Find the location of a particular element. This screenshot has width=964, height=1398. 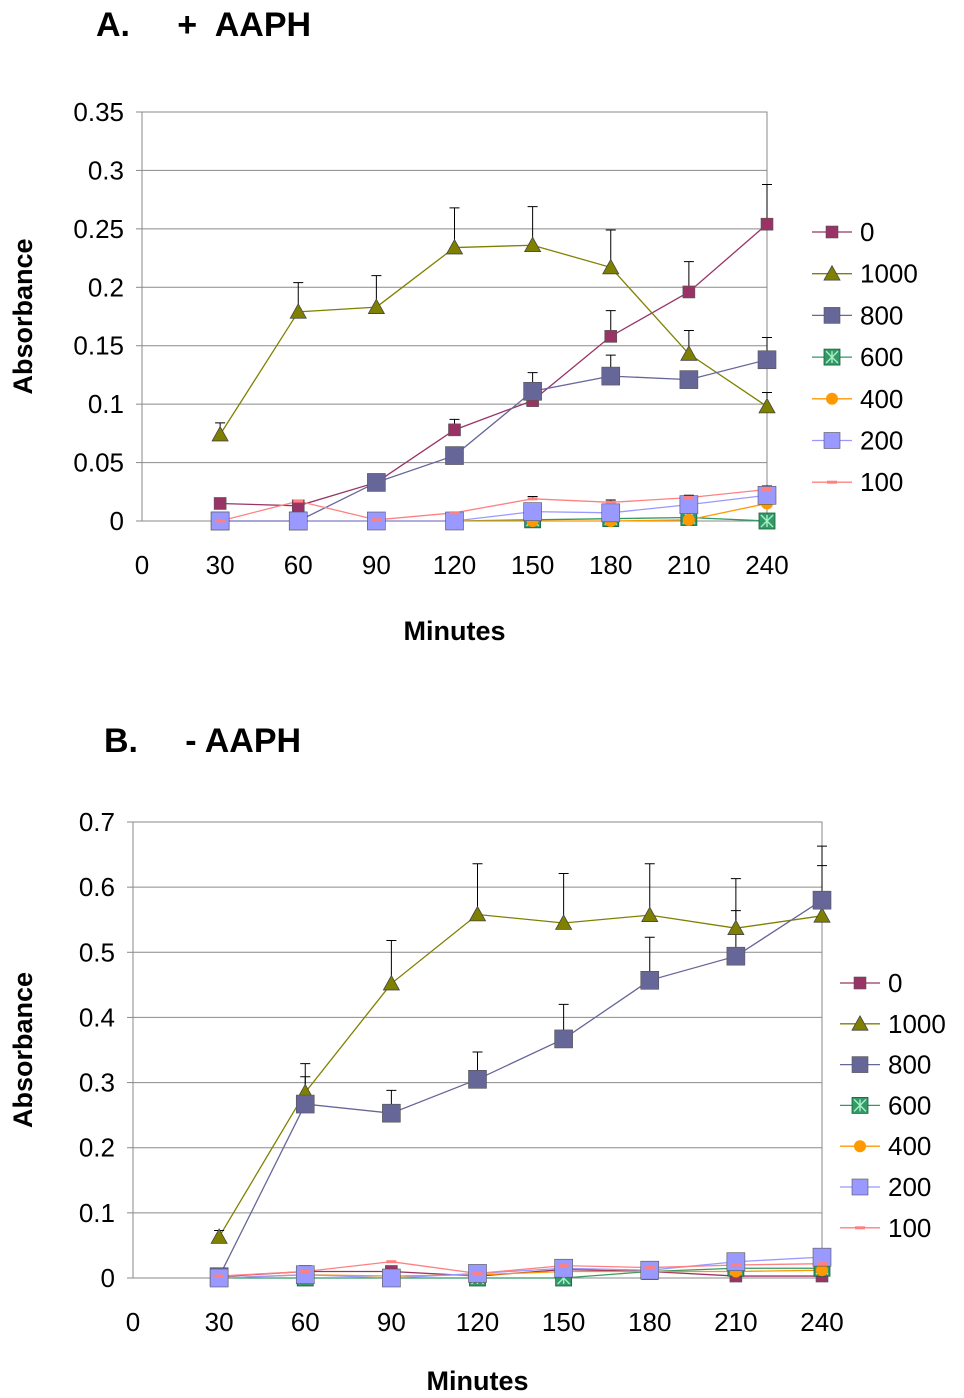

chart-a-y-tick-label: 0.05 is located at coordinates (98, 463).